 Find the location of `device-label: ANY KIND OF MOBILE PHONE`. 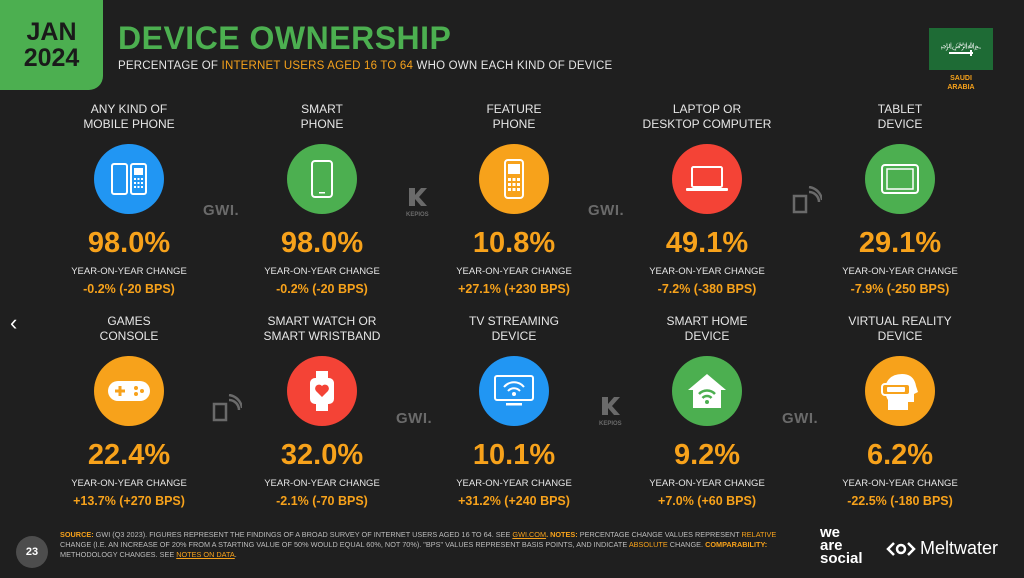

device-label: ANY KIND OF MOBILE PHONE is located at coordinates (129, 116).